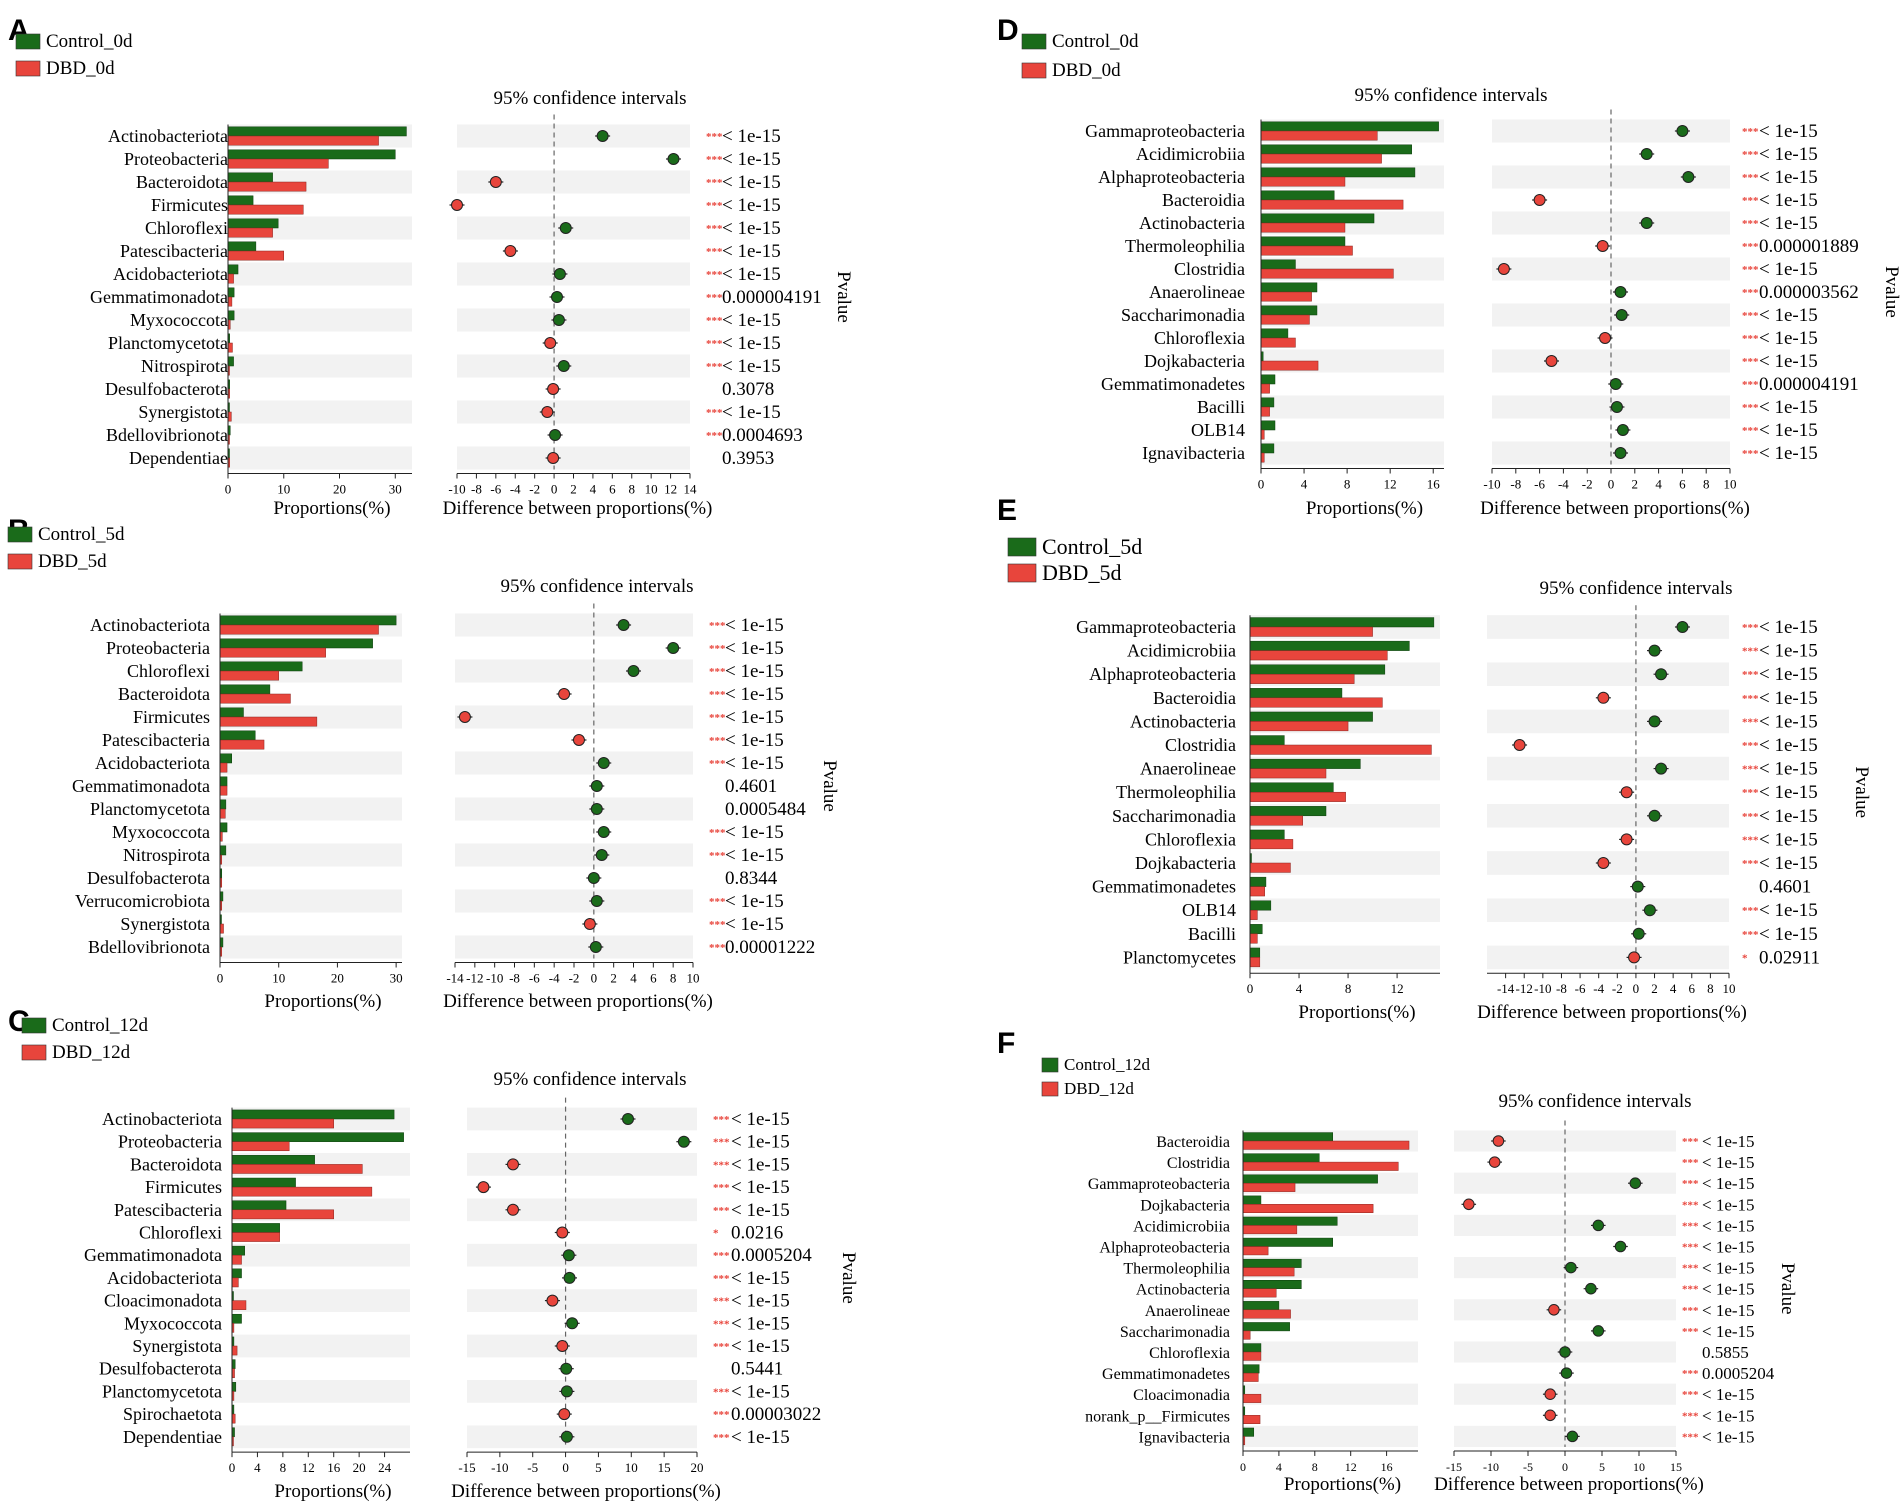 Image resolution: width=1904 pixels, height=1512 pixels. What do you see at coordinates (1561, 988) in the screenshot?
I see `diff-tick-label: -8` at bounding box center [1561, 988].